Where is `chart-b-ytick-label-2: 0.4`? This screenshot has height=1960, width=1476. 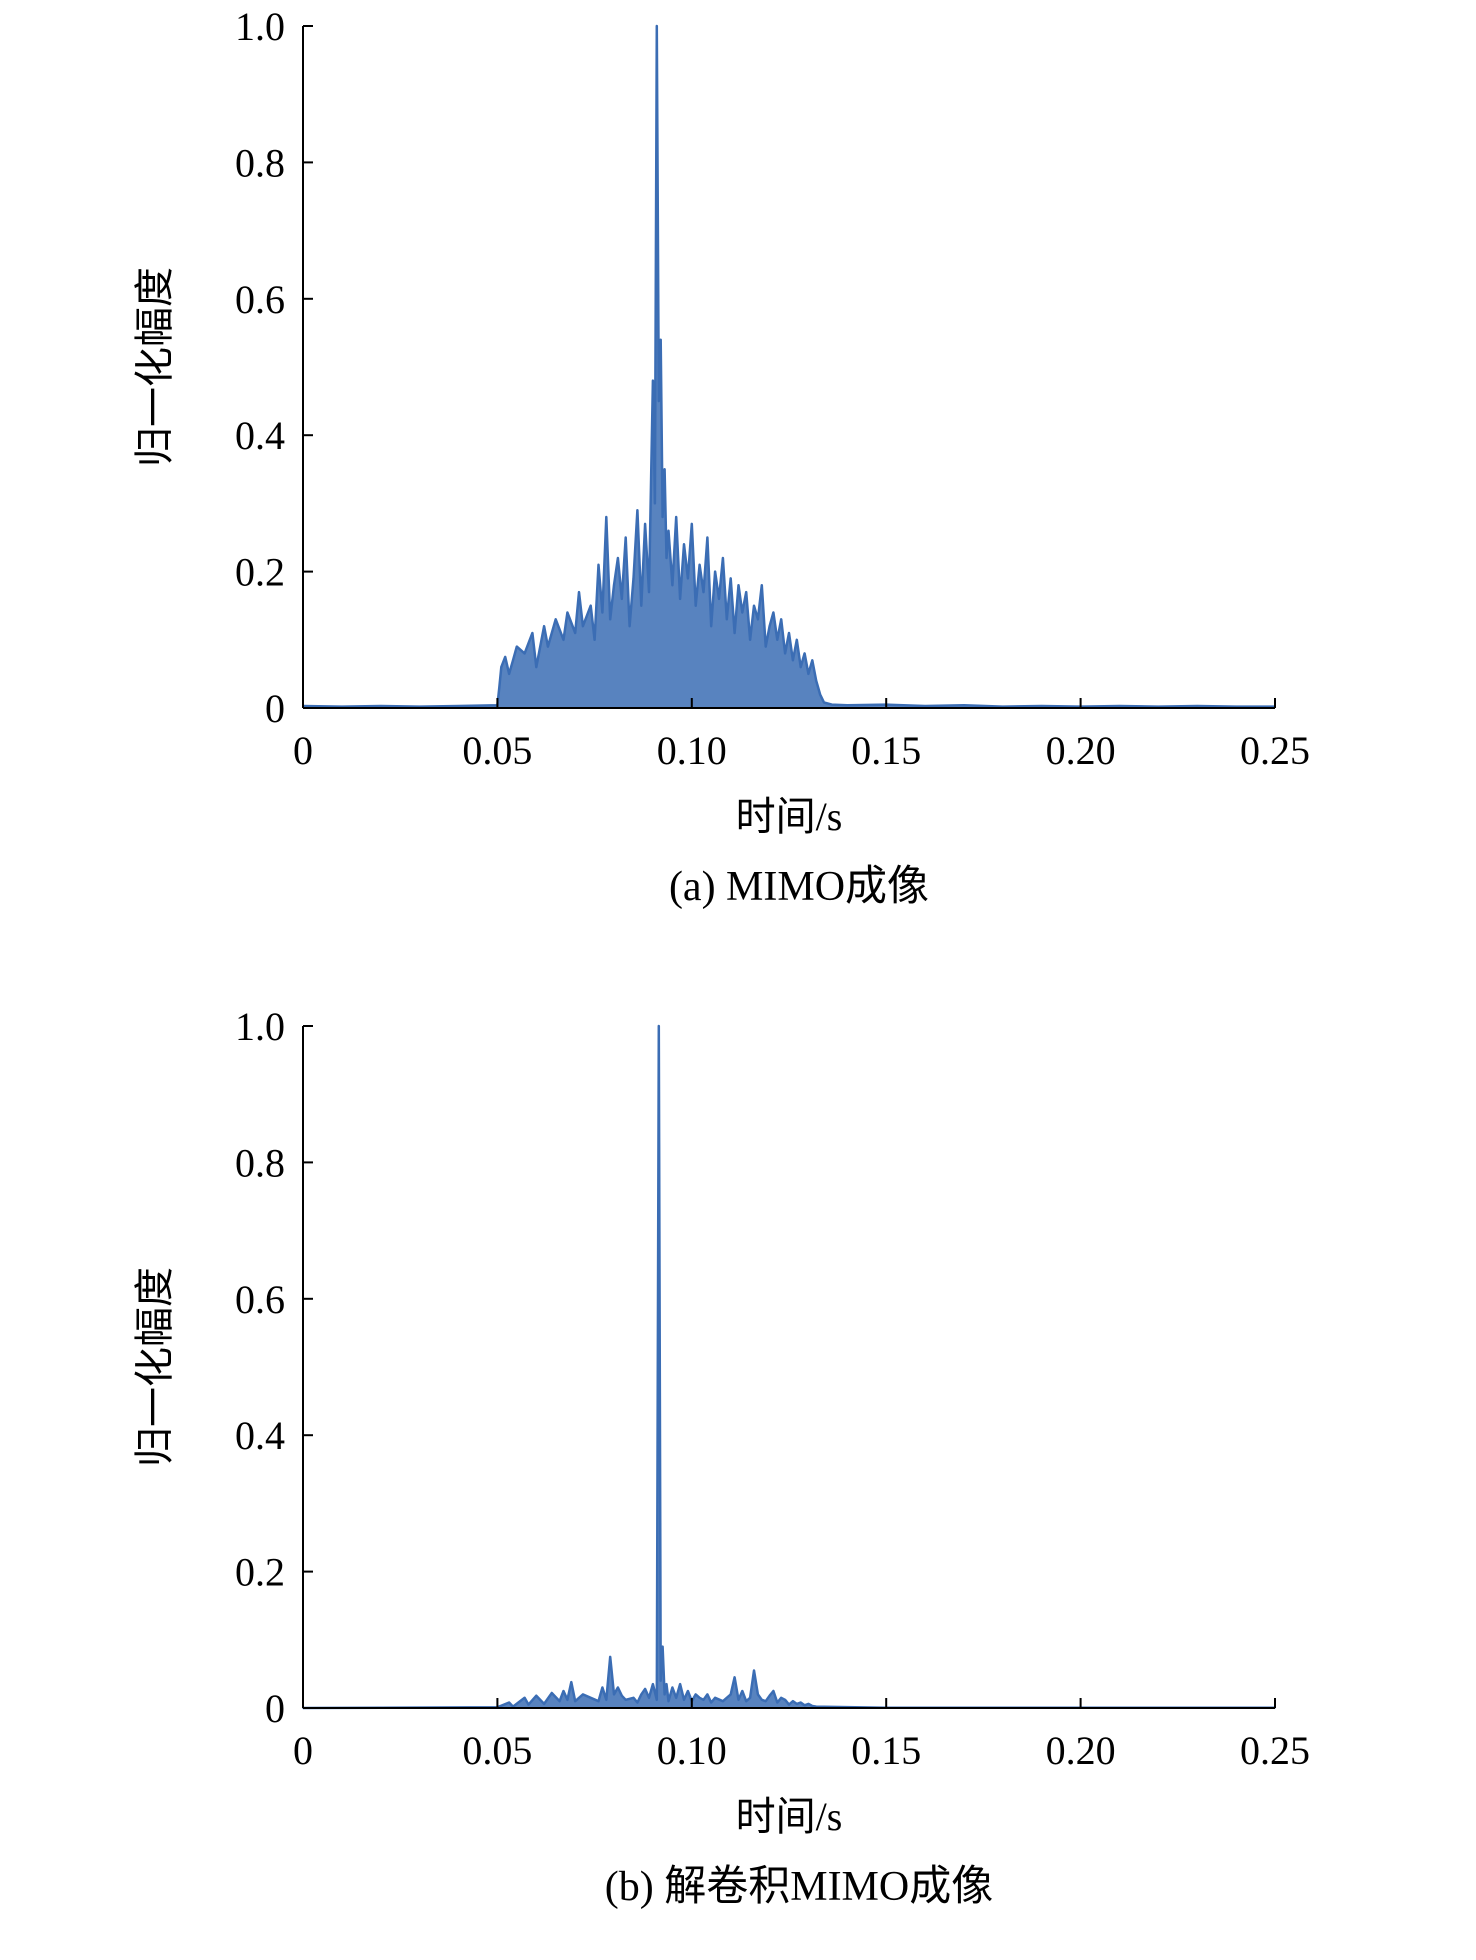
chart-b-ytick-label-2: 0.4 is located at coordinates (260, 1435).